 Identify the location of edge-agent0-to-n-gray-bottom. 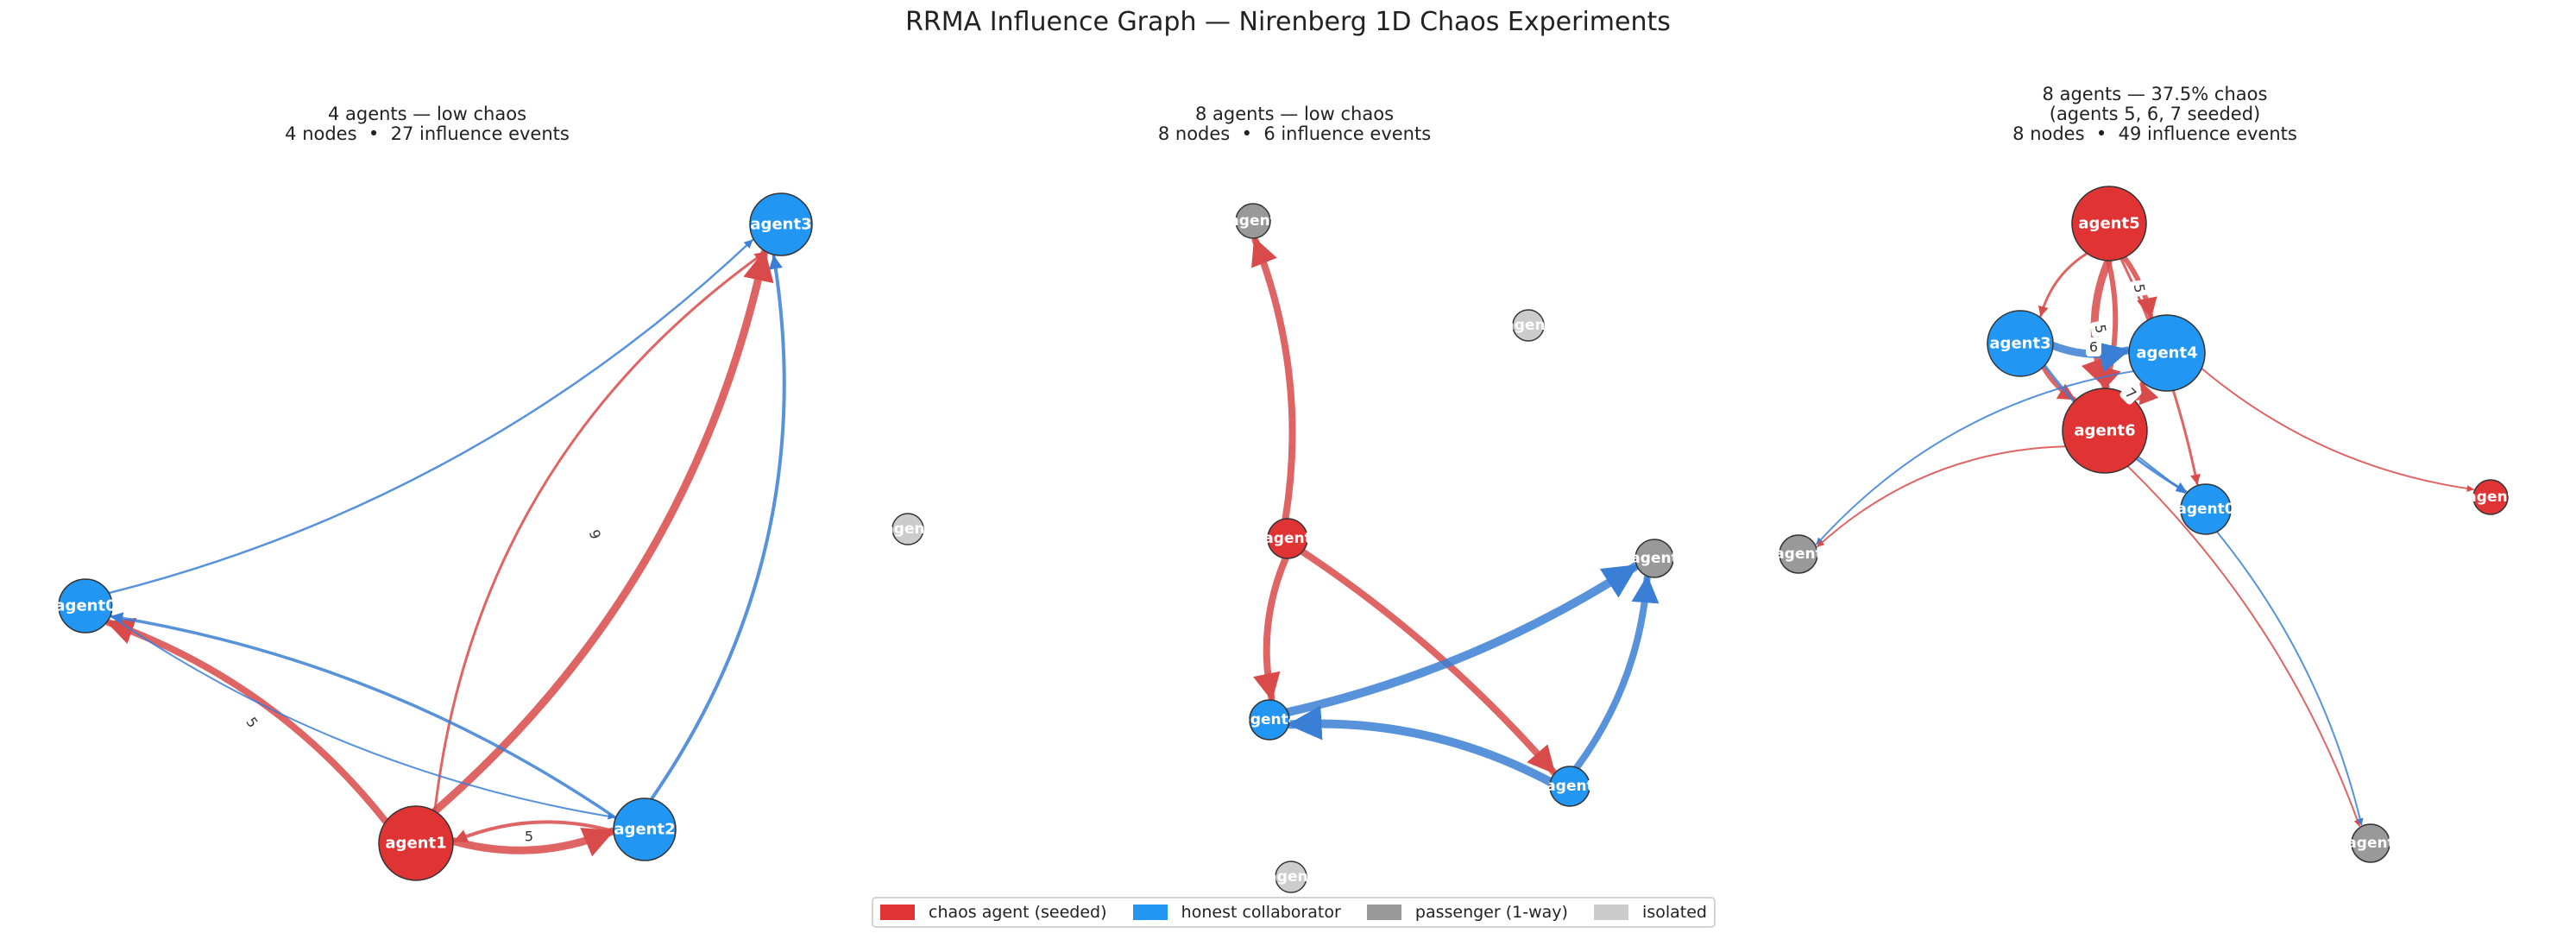
(2289, 678).